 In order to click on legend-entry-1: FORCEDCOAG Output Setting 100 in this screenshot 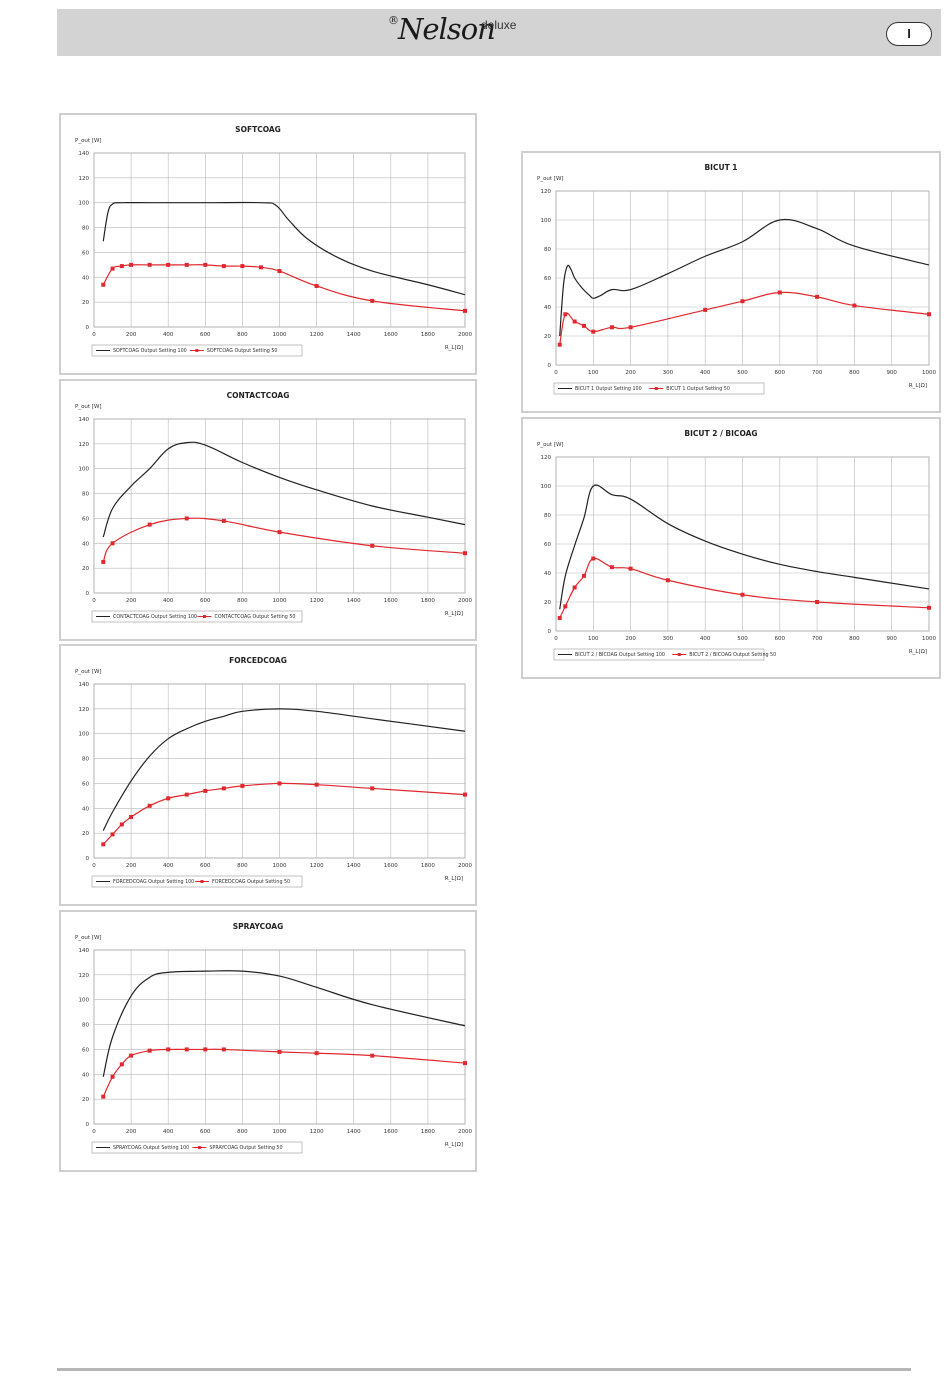, I will do `click(153, 882)`.